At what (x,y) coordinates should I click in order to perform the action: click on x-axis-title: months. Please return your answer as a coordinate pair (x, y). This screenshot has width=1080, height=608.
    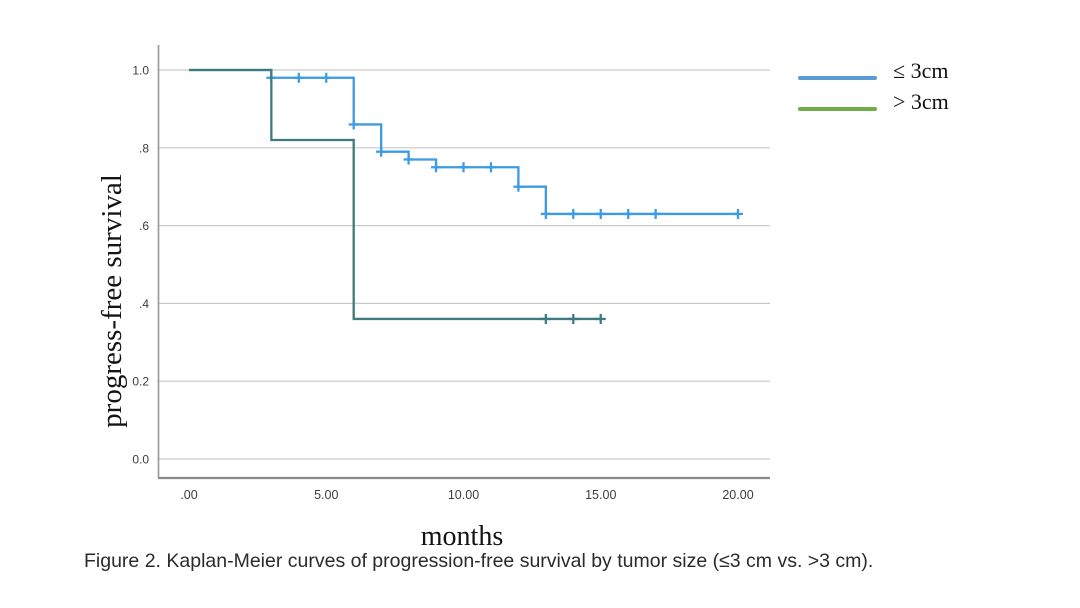
    Looking at the image, I should click on (462, 536).